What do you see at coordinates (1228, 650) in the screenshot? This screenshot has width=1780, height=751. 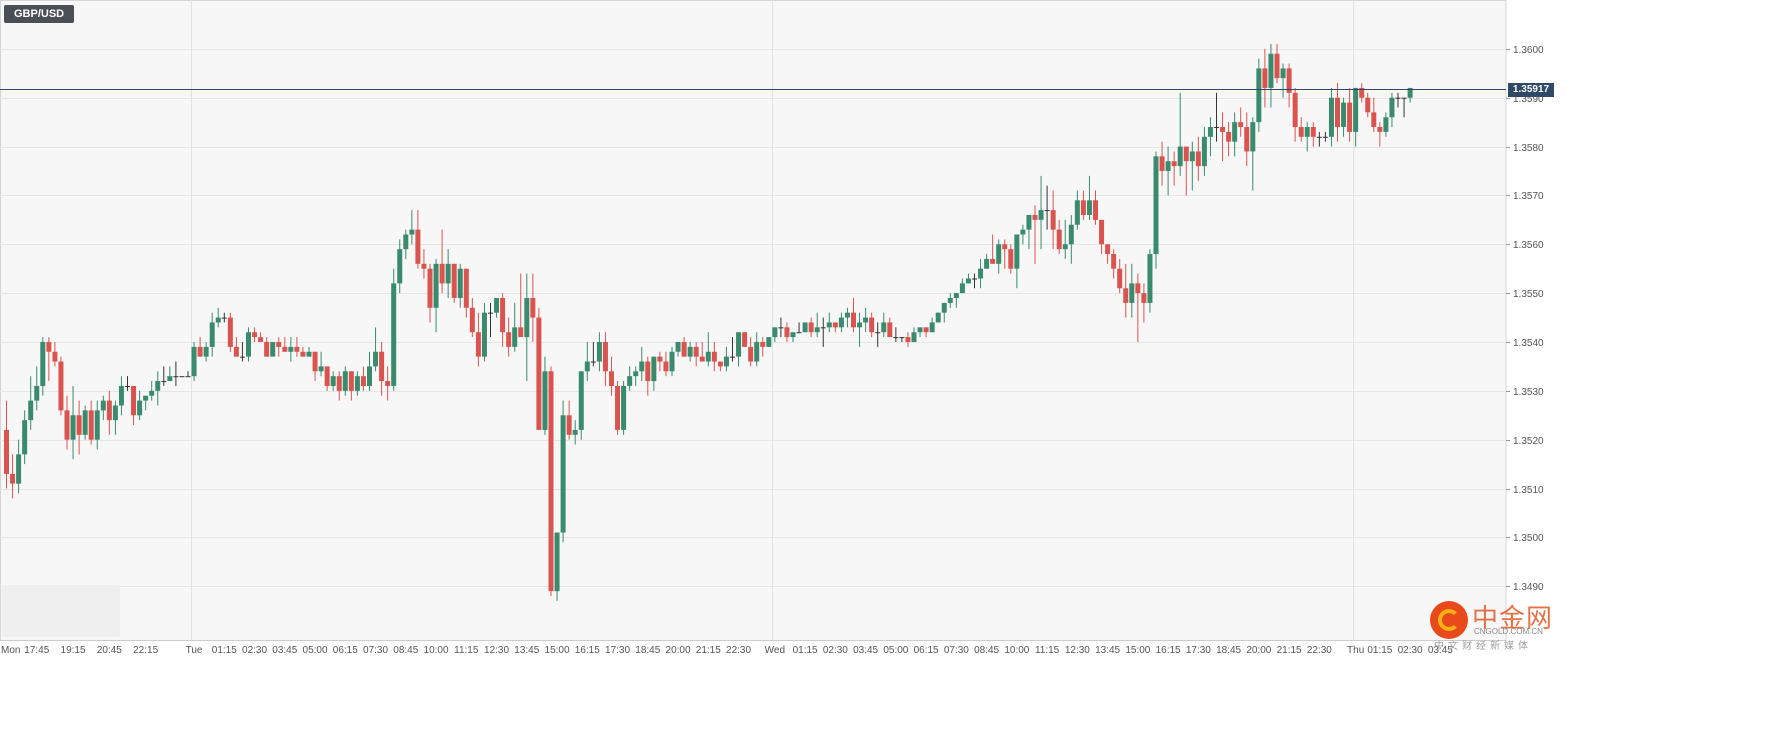 I see `x-tick-label: 18:45` at bounding box center [1228, 650].